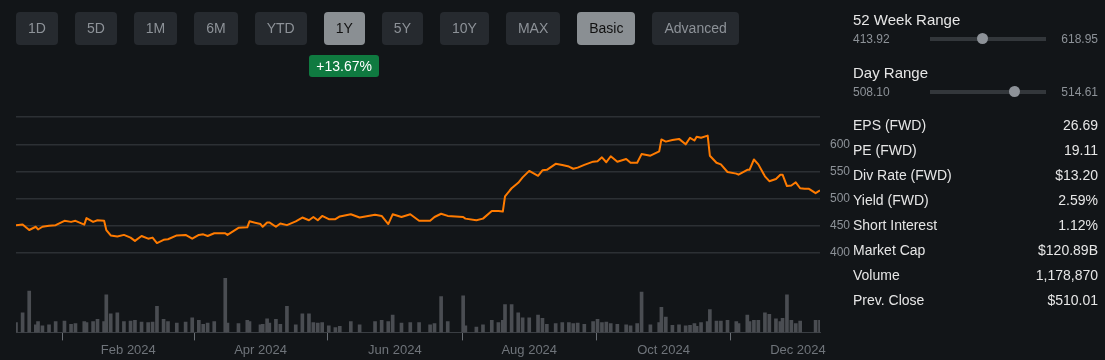  Describe the element at coordinates (1068, 250) in the screenshot. I see `text: $120.89B` at that location.